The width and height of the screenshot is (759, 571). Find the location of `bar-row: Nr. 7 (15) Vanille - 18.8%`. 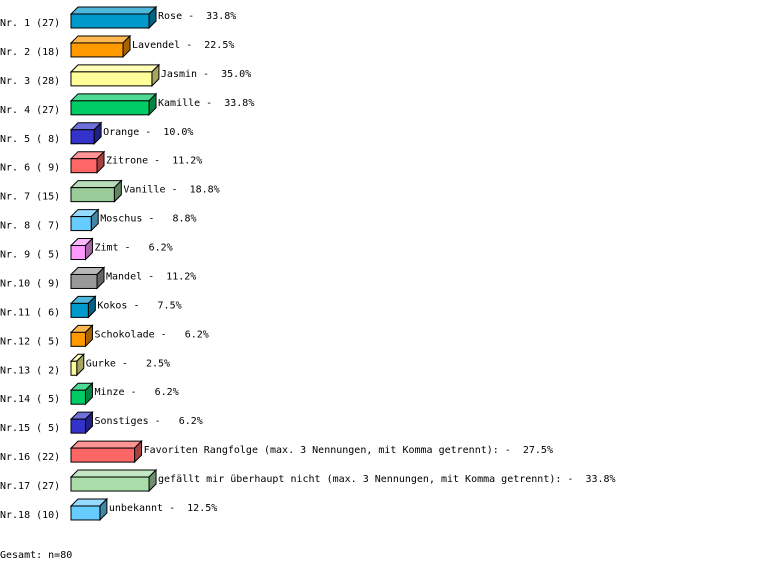

bar-row: Nr. 7 (15) Vanille - 18.8% is located at coordinates (110, 191).